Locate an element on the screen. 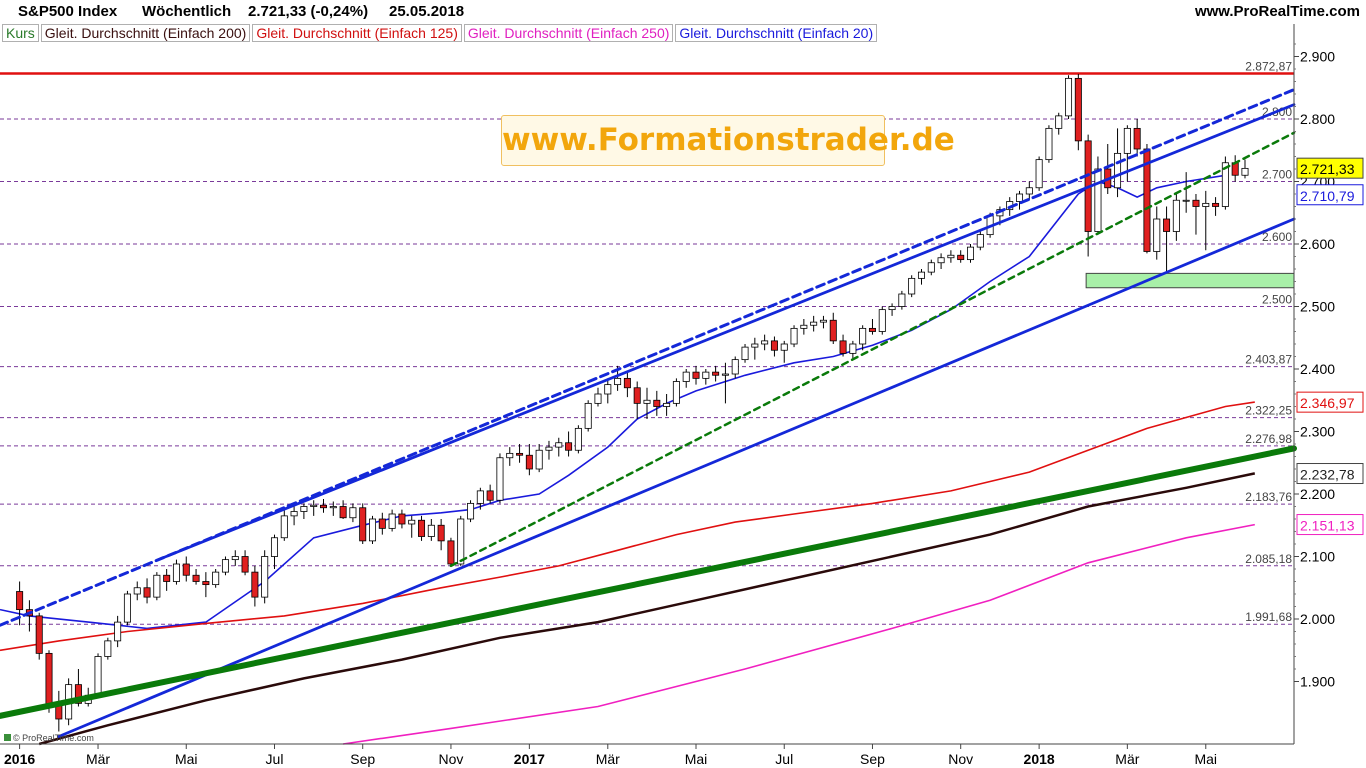 The height and width of the screenshot is (768, 1366). level-label: 2.403,87 is located at coordinates (1268, 360).